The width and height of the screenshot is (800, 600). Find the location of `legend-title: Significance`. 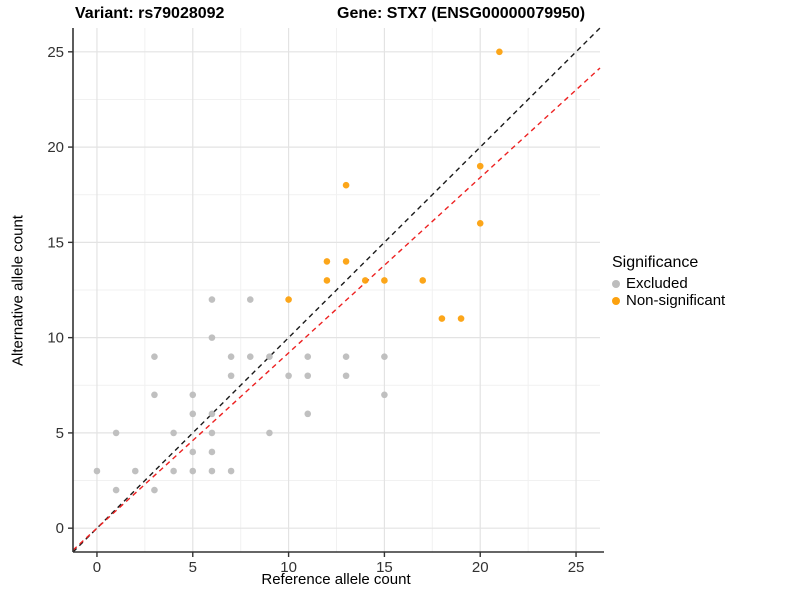

legend-title: Significance is located at coordinates (655, 262).